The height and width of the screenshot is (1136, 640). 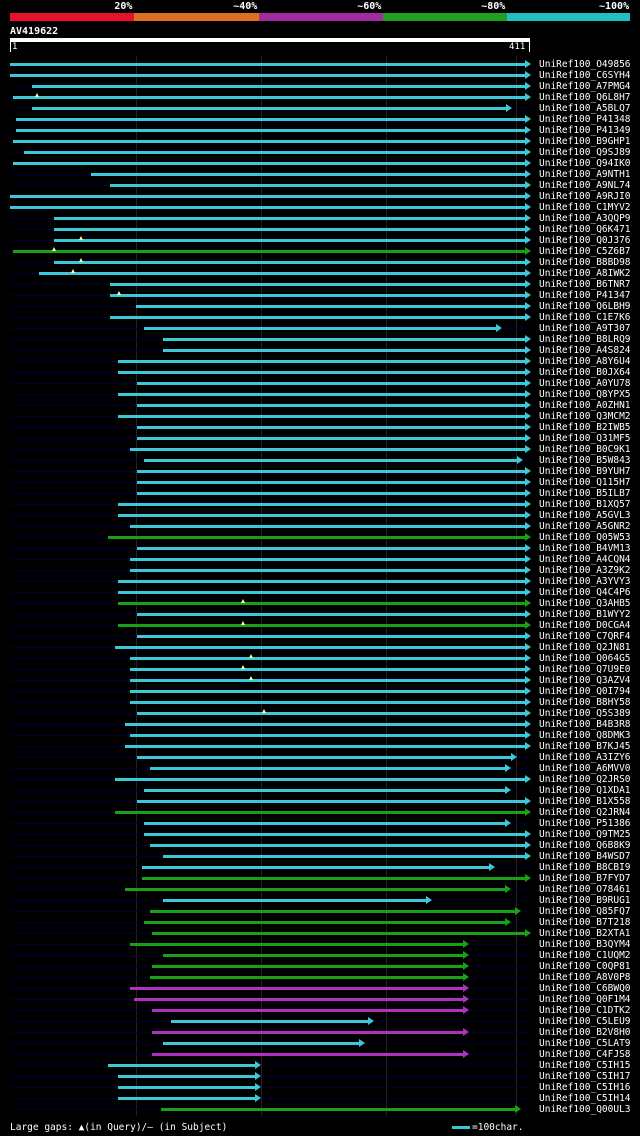 What do you see at coordinates (585, 460) in the screenshot?
I see `hit-name-link: UniRef100_B5W843` at bounding box center [585, 460].